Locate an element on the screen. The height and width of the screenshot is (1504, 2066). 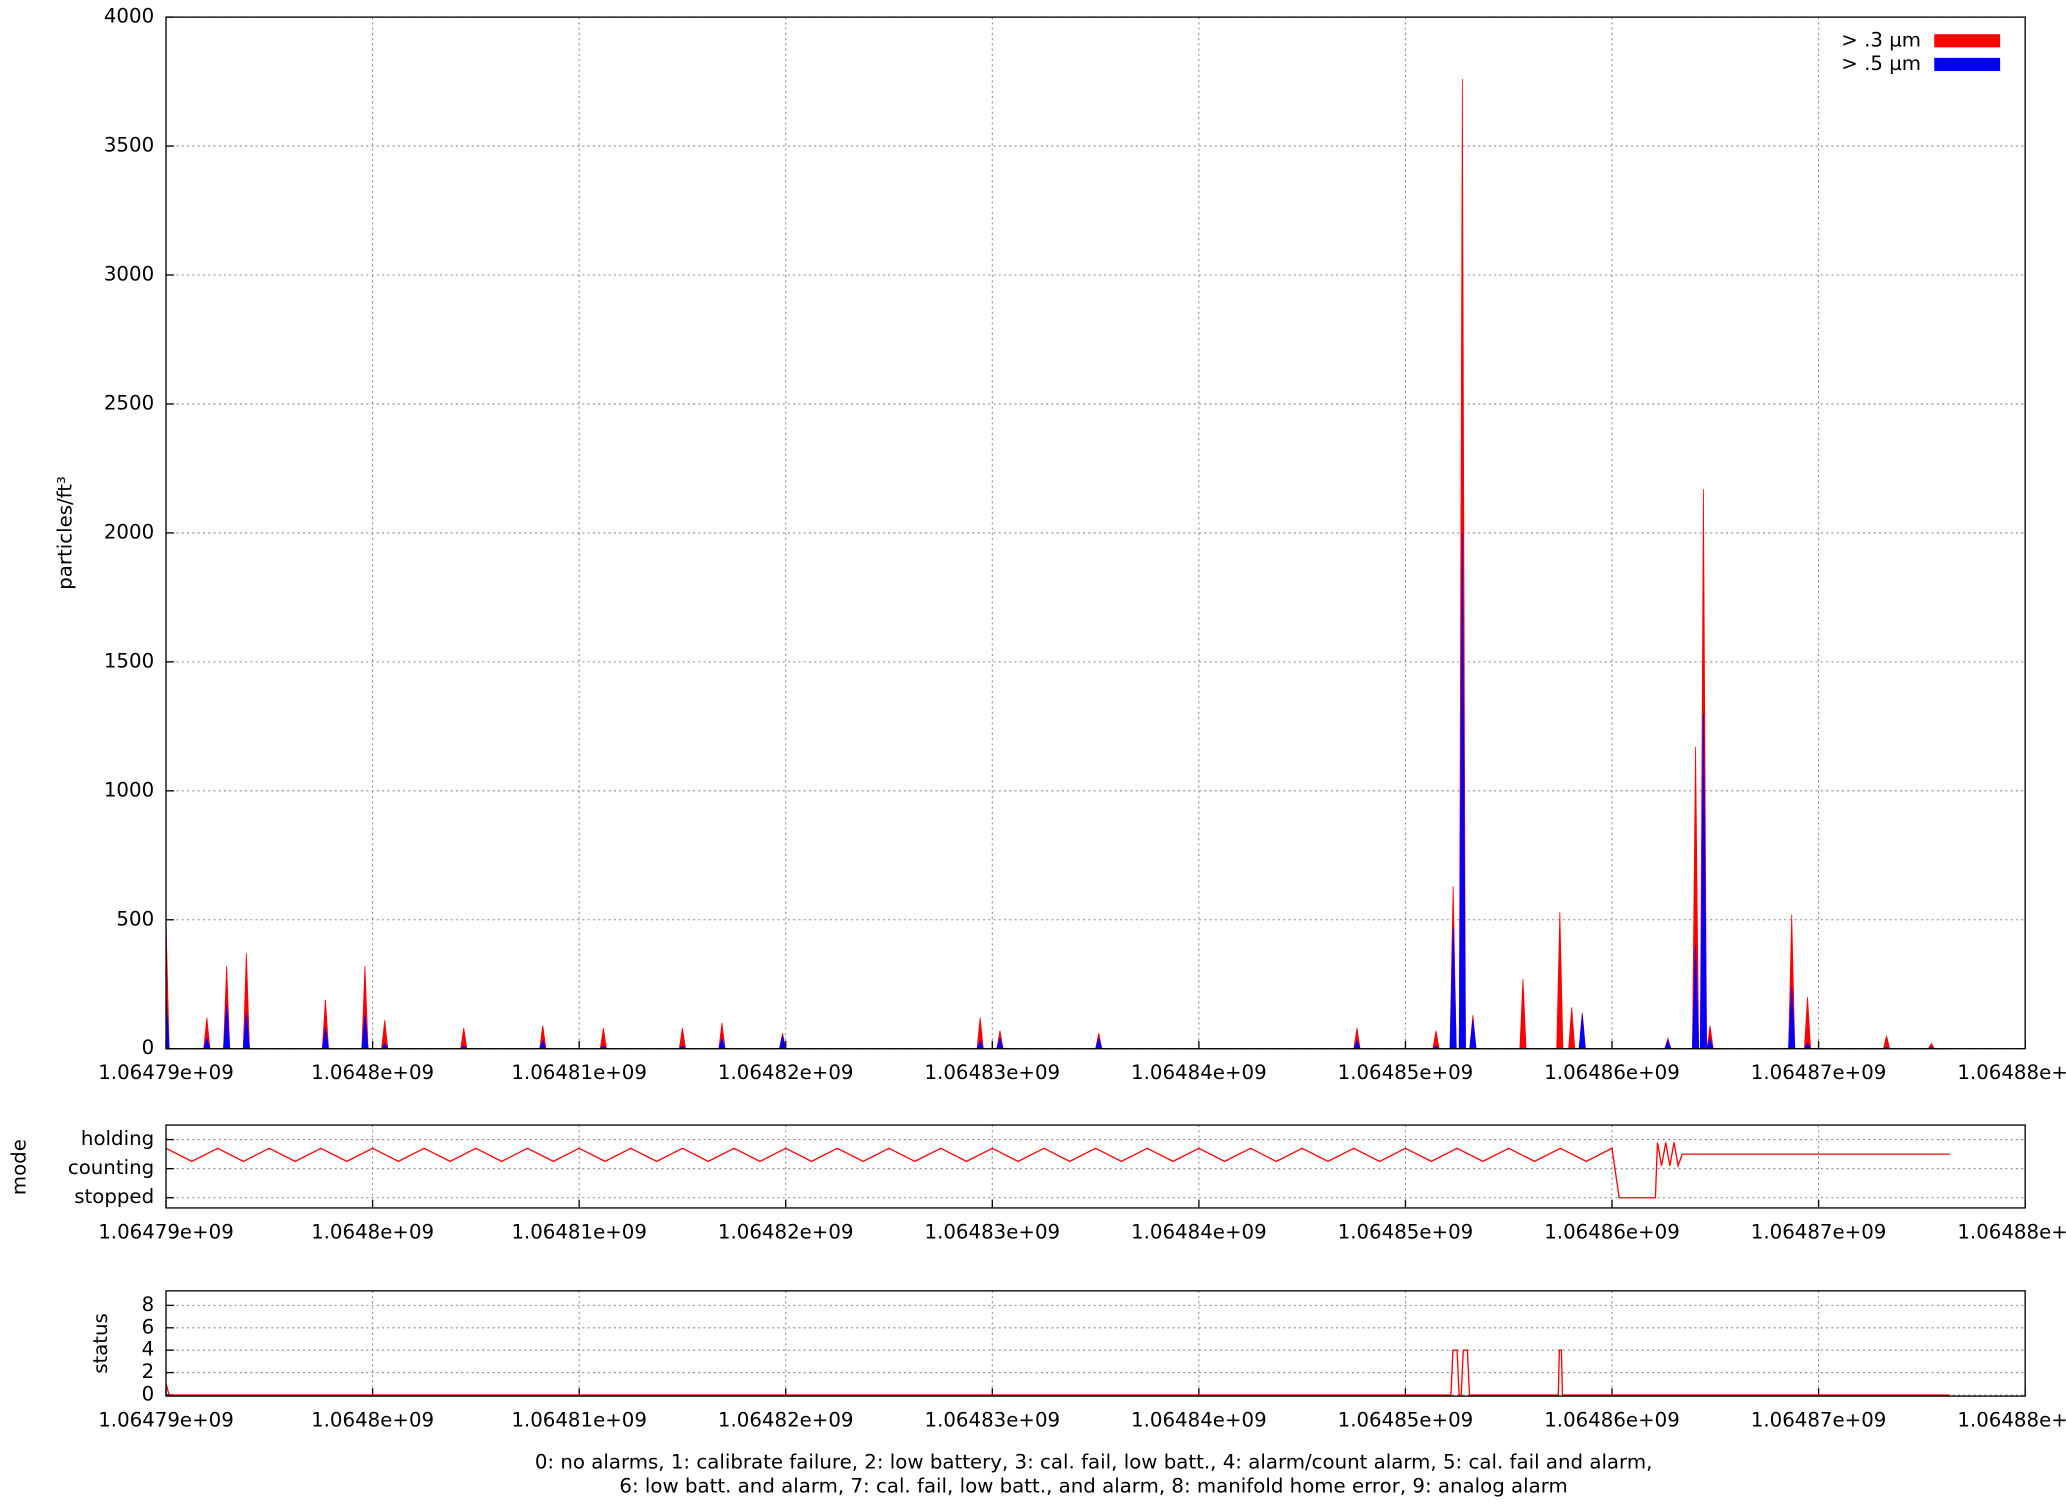
legend-label: > .3 µm is located at coordinates (1881, 39).